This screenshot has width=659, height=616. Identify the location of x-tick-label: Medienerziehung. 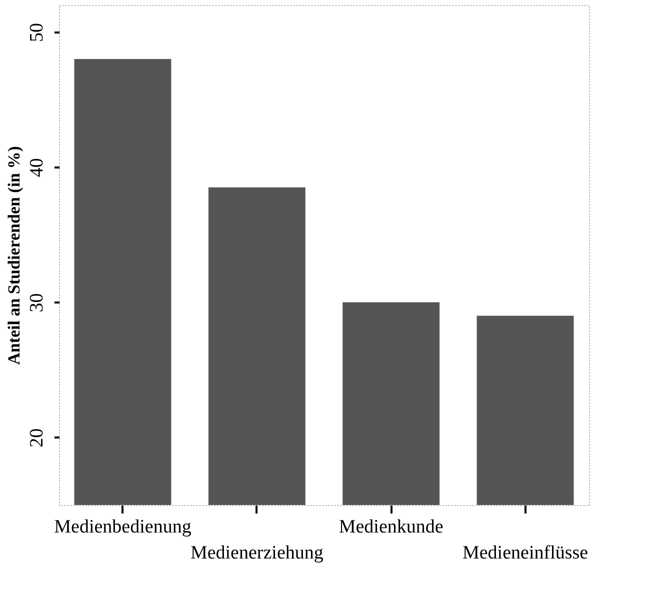
(257, 553).